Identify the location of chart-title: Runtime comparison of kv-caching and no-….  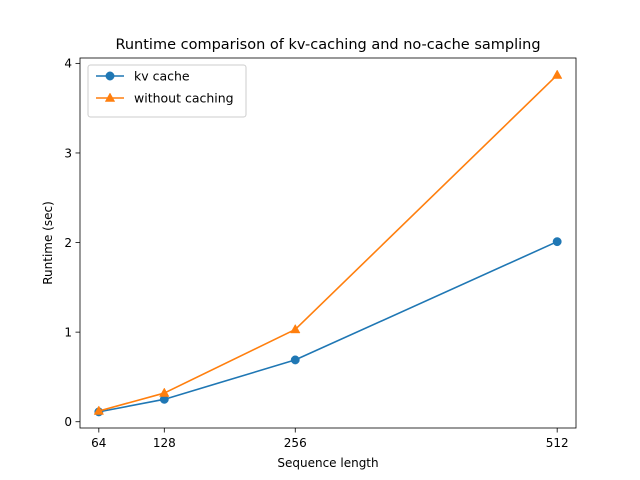
(327, 45).